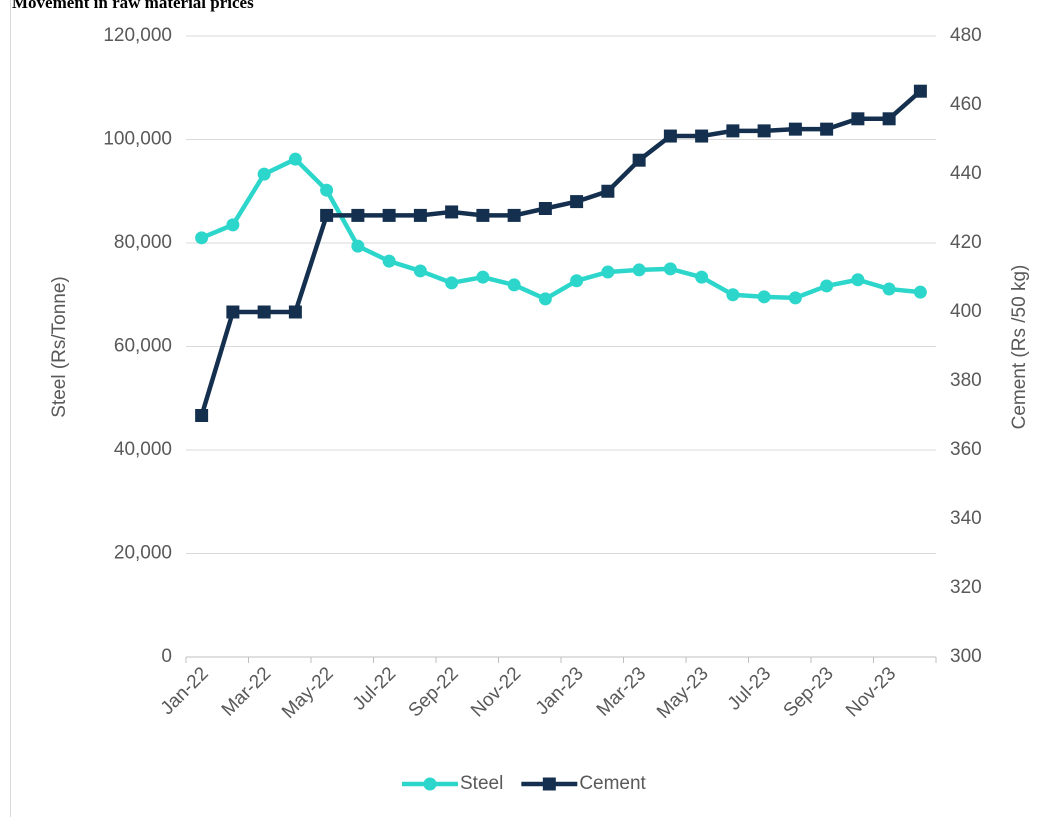 Image resolution: width=1057 pixels, height=817 pixels. I want to click on y2-tick-label: 300, so click(966, 656).